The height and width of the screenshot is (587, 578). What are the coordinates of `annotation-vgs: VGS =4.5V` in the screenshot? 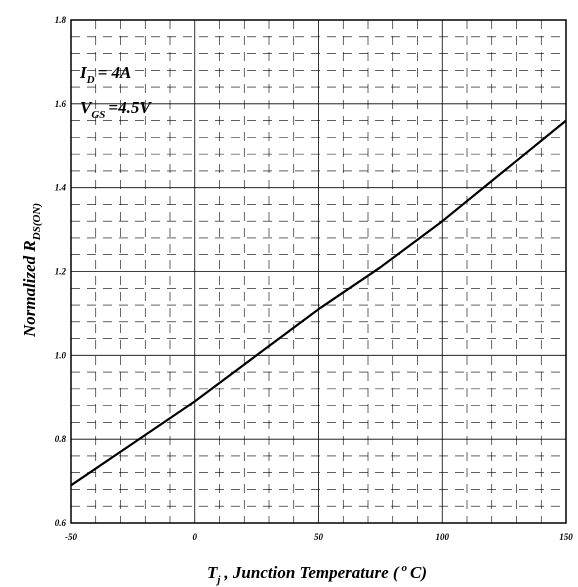 It's located at (116, 109).